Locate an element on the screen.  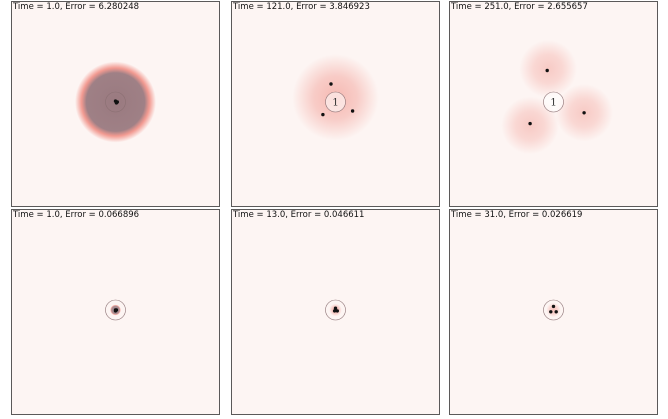
panel-title: Time = 13.0, Error = 0.046611 is located at coordinates (298, 215).